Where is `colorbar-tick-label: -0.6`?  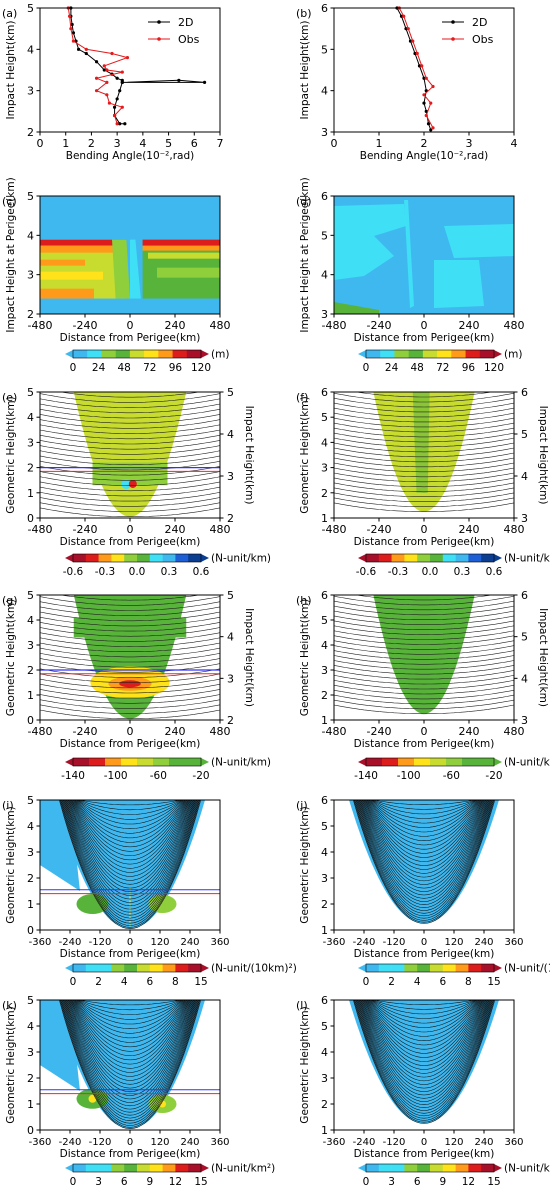 colorbar-tick-label: -0.6 is located at coordinates (73, 572).